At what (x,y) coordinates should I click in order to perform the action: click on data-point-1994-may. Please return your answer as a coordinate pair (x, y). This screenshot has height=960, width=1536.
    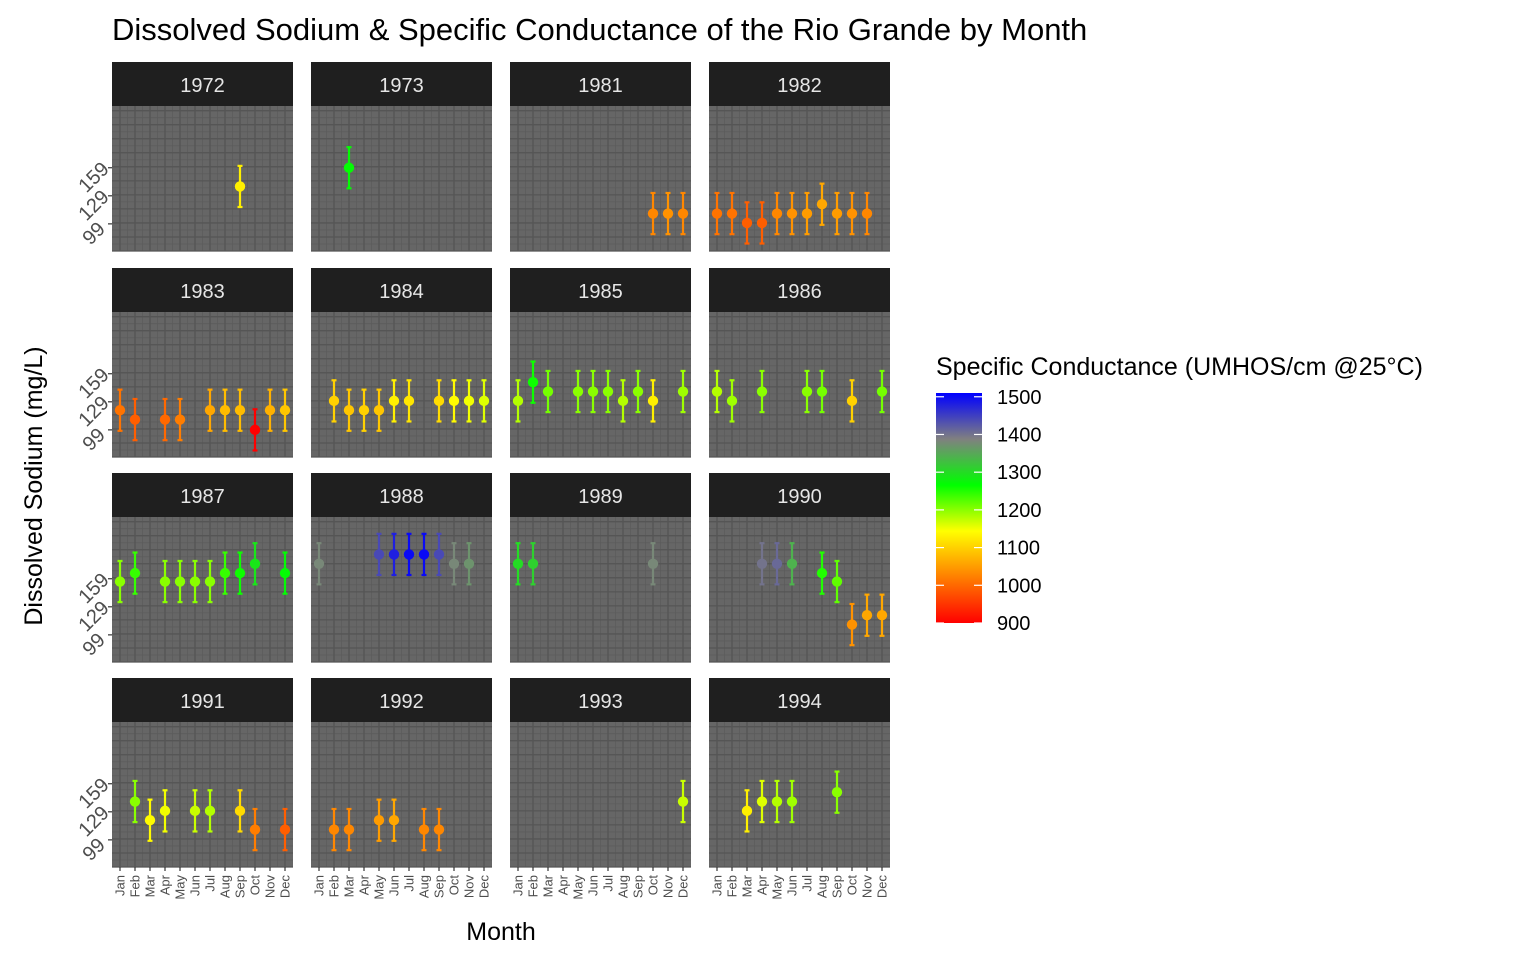
    Looking at the image, I should click on (777, 801).